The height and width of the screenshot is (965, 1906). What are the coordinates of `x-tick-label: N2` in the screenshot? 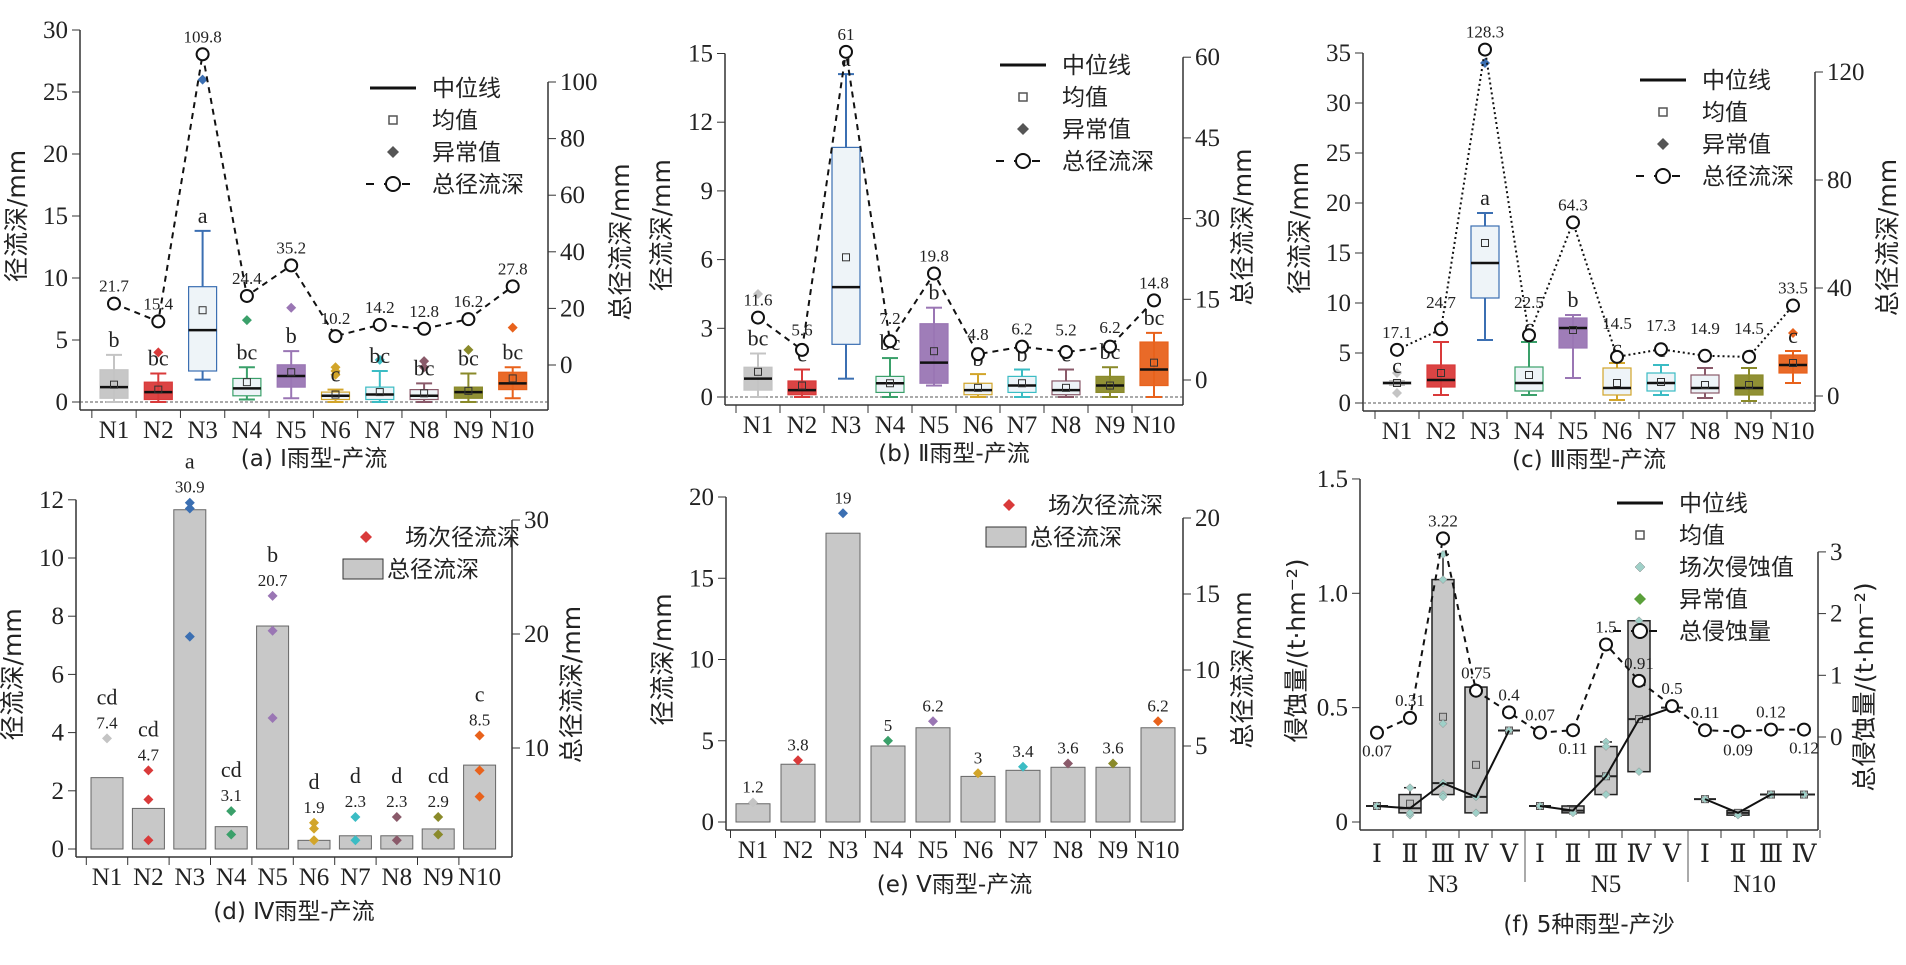 It's located at (802, 425).